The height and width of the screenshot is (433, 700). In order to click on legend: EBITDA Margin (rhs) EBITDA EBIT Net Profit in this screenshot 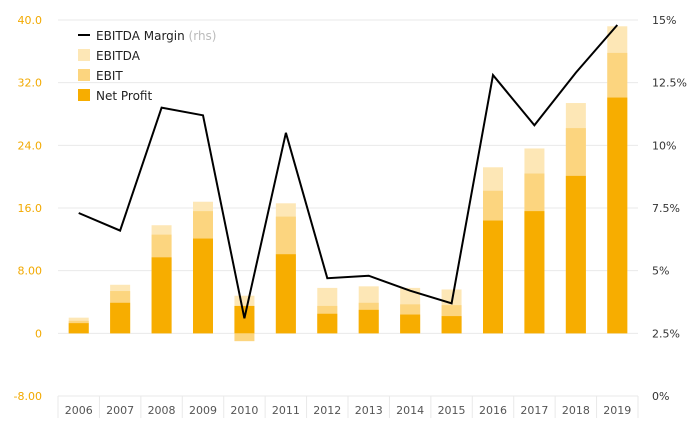, I will do `click(147, 66)`.